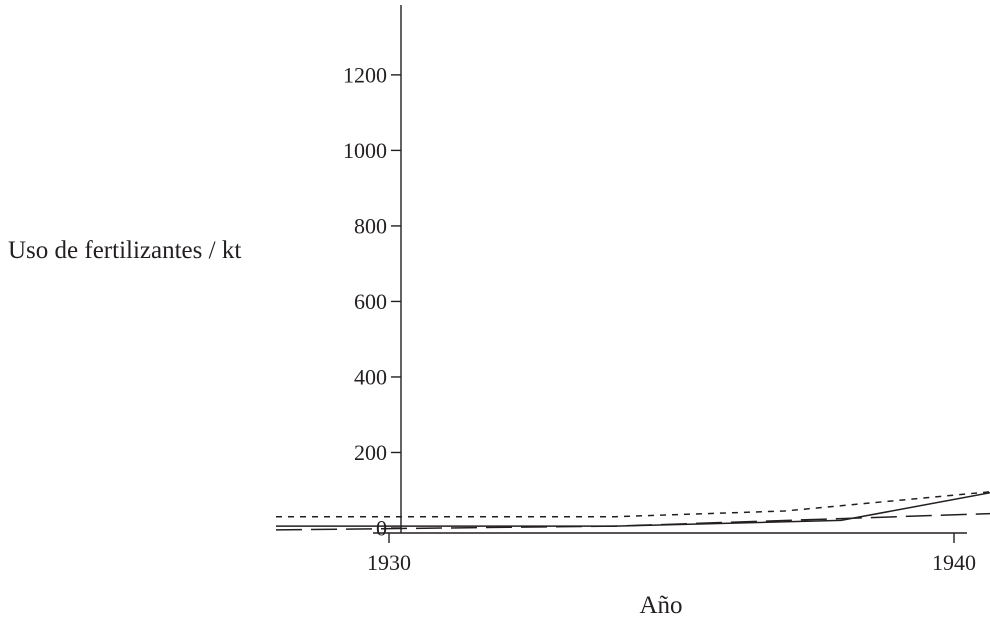  I want to click on x-axis-ticks: 193019401950196019701980, so click(671, 554).